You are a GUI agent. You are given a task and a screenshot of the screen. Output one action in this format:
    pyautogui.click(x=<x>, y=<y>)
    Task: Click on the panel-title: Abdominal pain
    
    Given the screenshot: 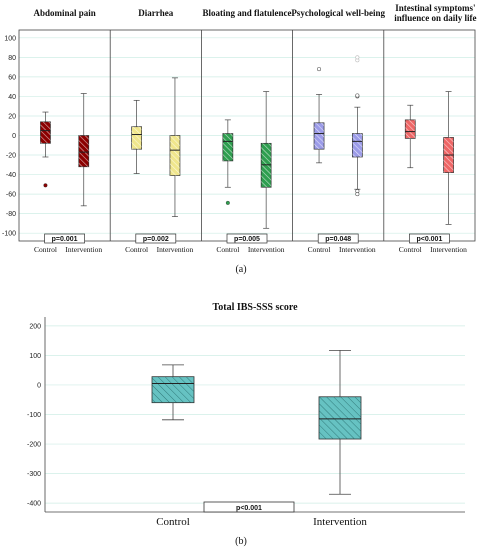 What is the action you would take?
    pyautogui.click(x=64, y=13)
    